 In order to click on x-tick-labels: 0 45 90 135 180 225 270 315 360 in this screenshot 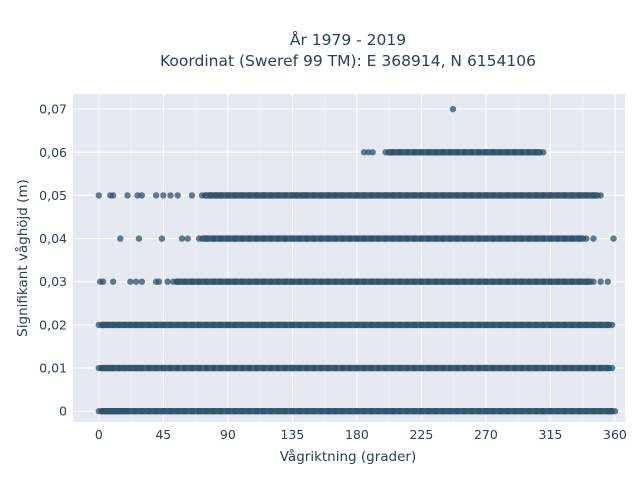, I will do `click(361, 434)`.